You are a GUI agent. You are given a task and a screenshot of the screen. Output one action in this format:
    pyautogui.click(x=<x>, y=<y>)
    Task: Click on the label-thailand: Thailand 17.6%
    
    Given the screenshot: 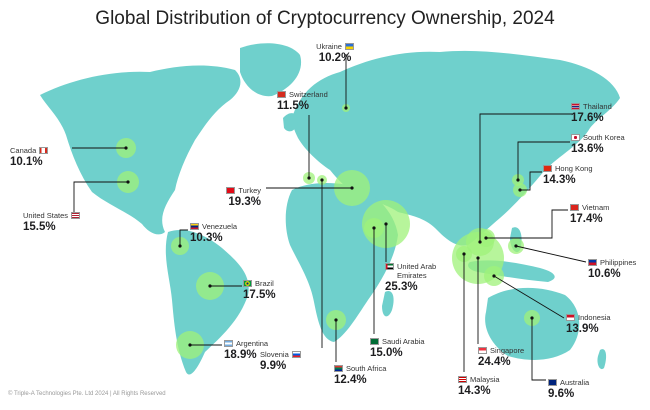 What is the action you would take?
    pyautogui.click(x=591, y=113)
    